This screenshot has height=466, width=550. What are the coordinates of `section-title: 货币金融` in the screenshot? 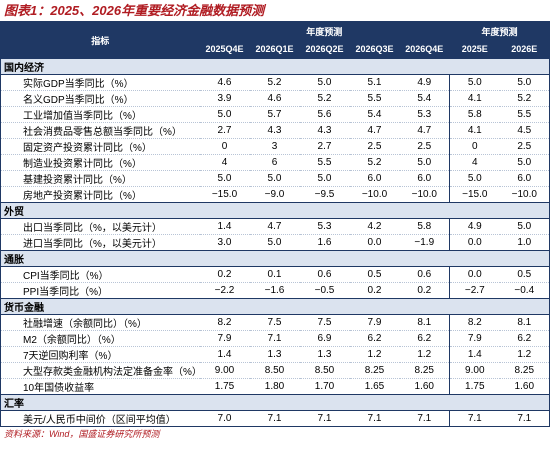 It's located at (275, 306).